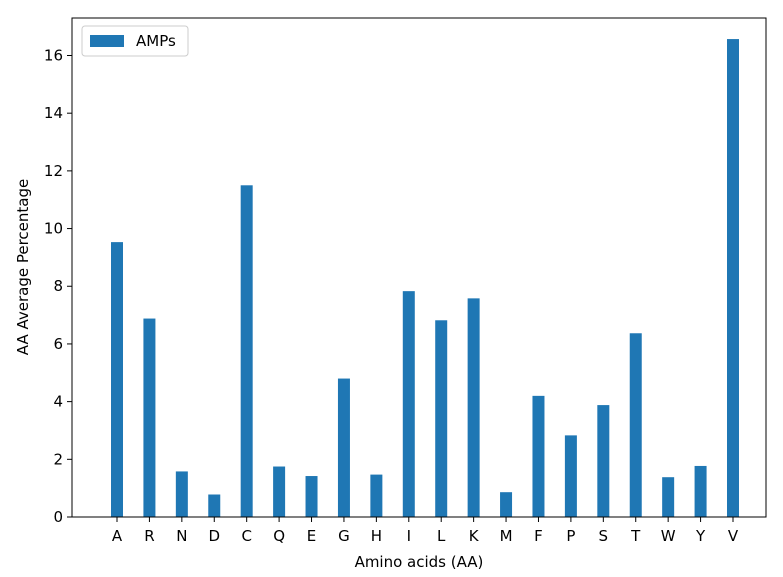 This screenshot has width=783, height=577. Describe the element at coordinates (733, 536) in the screenshot. I see `x-tick-label: V` at that location.